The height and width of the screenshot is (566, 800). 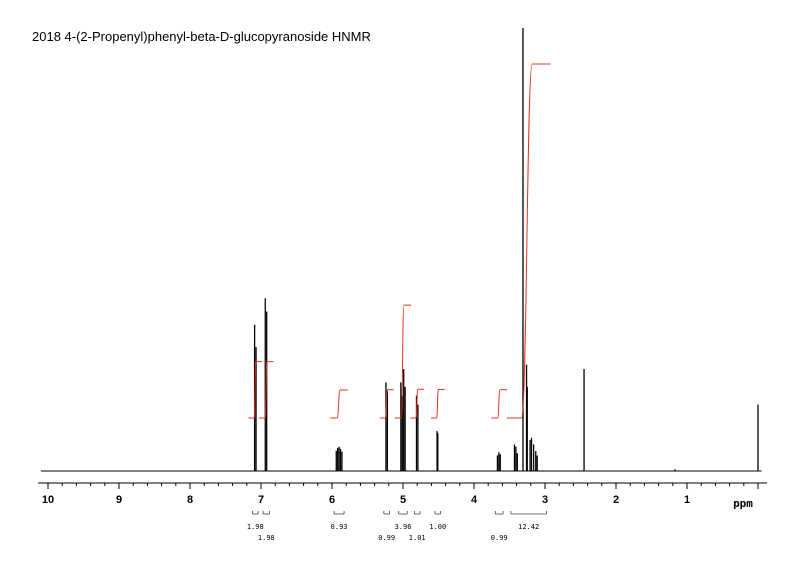 I want to click on integral-value-5: 1.01, so click(x=417, y=538).